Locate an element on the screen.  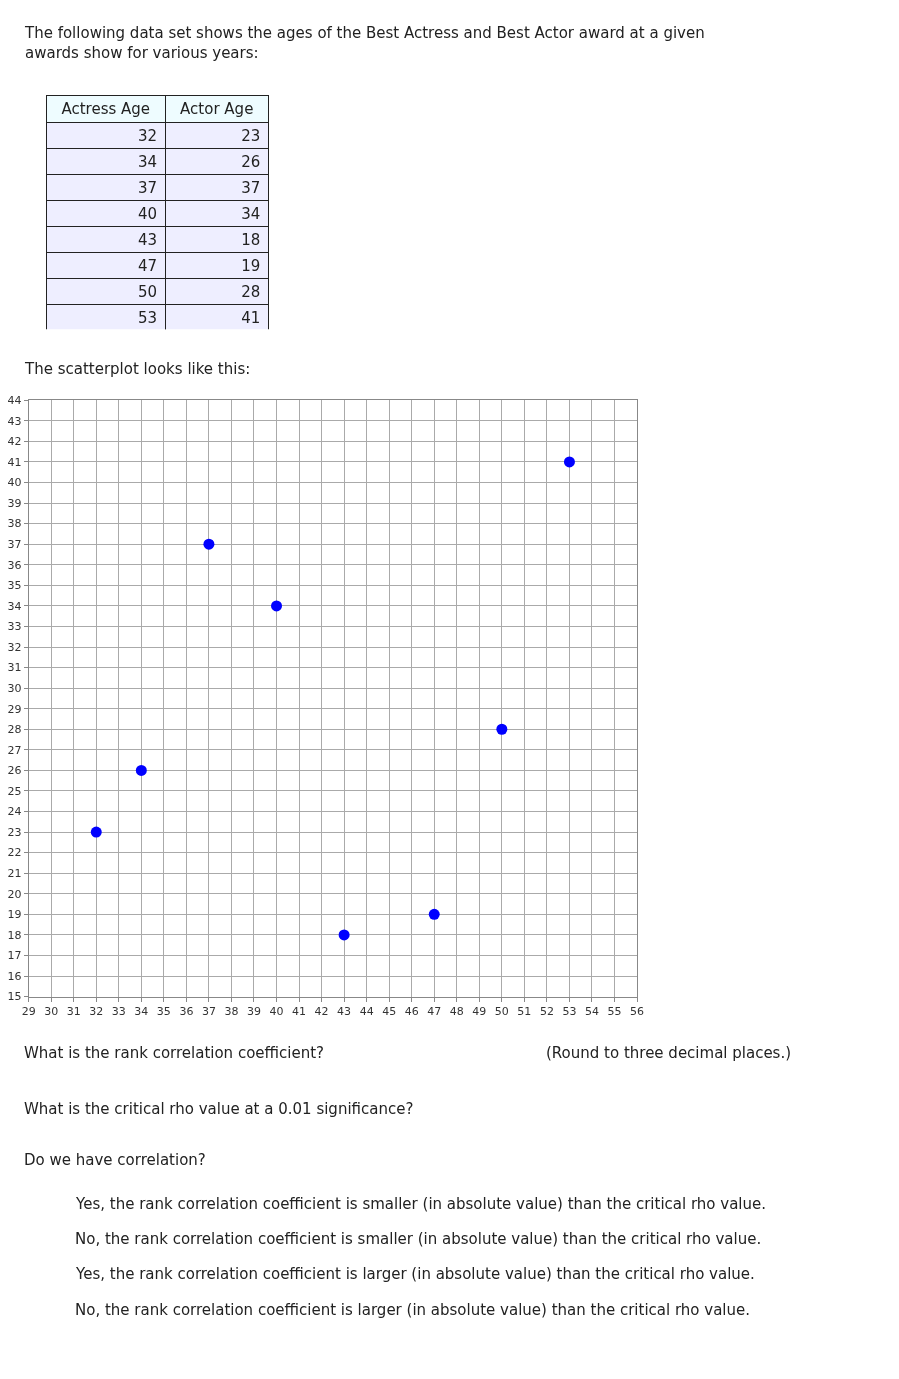
text: Actress Age is located at coordinates (106, 109).